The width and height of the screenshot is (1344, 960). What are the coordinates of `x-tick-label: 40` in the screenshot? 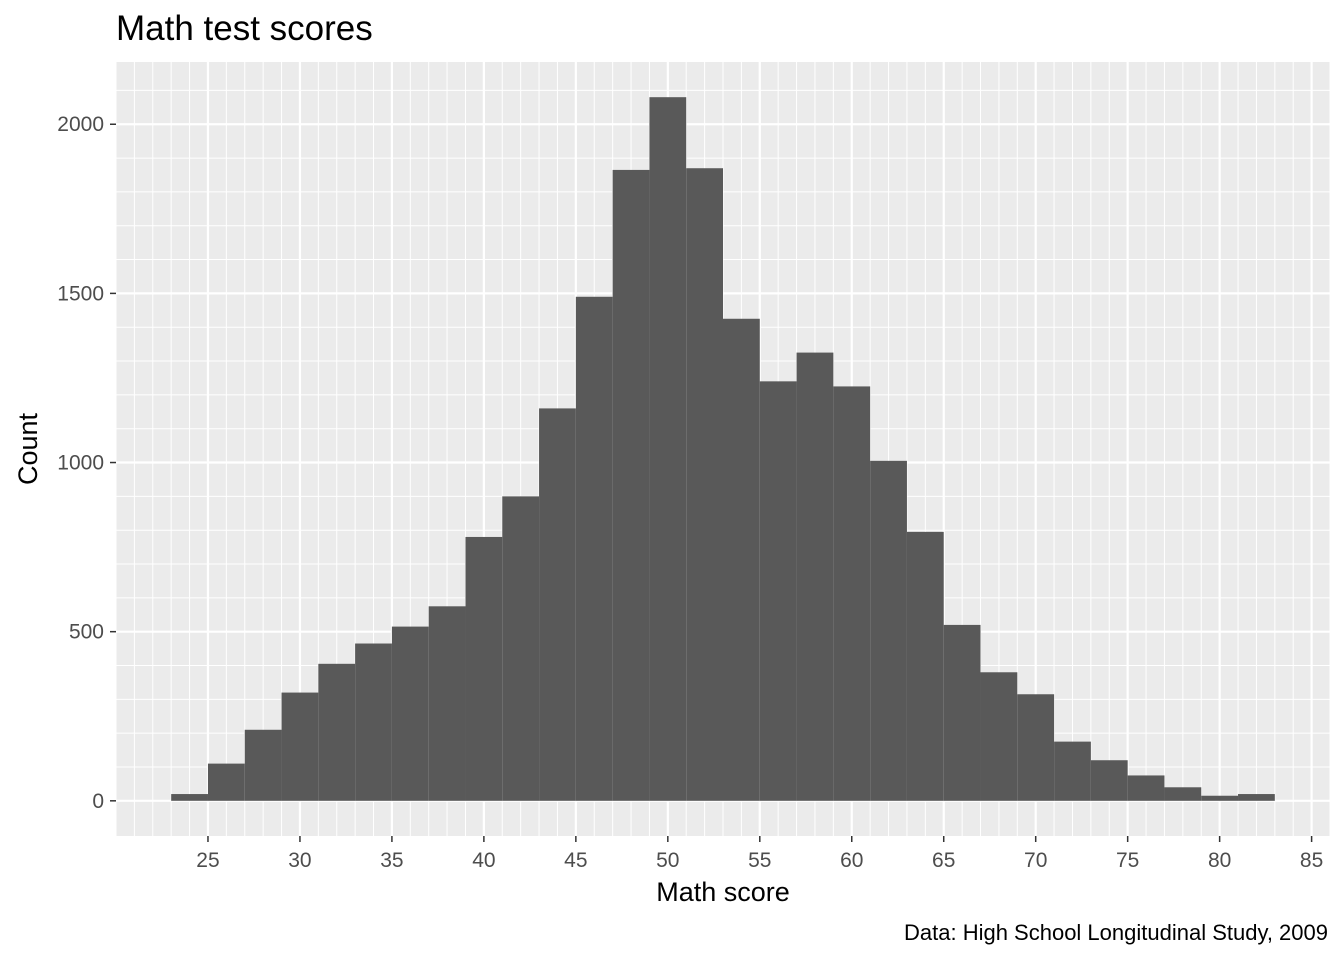 It's located at (483, 860).